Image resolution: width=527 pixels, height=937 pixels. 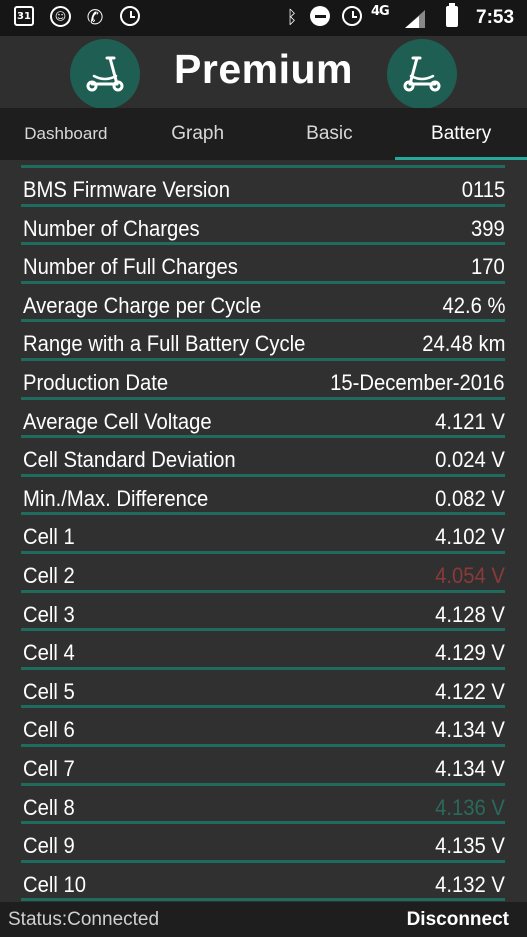 What do you see at coordinates (263, 689) in the screenshot?
I see `table-row: Cell 5 4.122 V` at bounding box center [263, 689].